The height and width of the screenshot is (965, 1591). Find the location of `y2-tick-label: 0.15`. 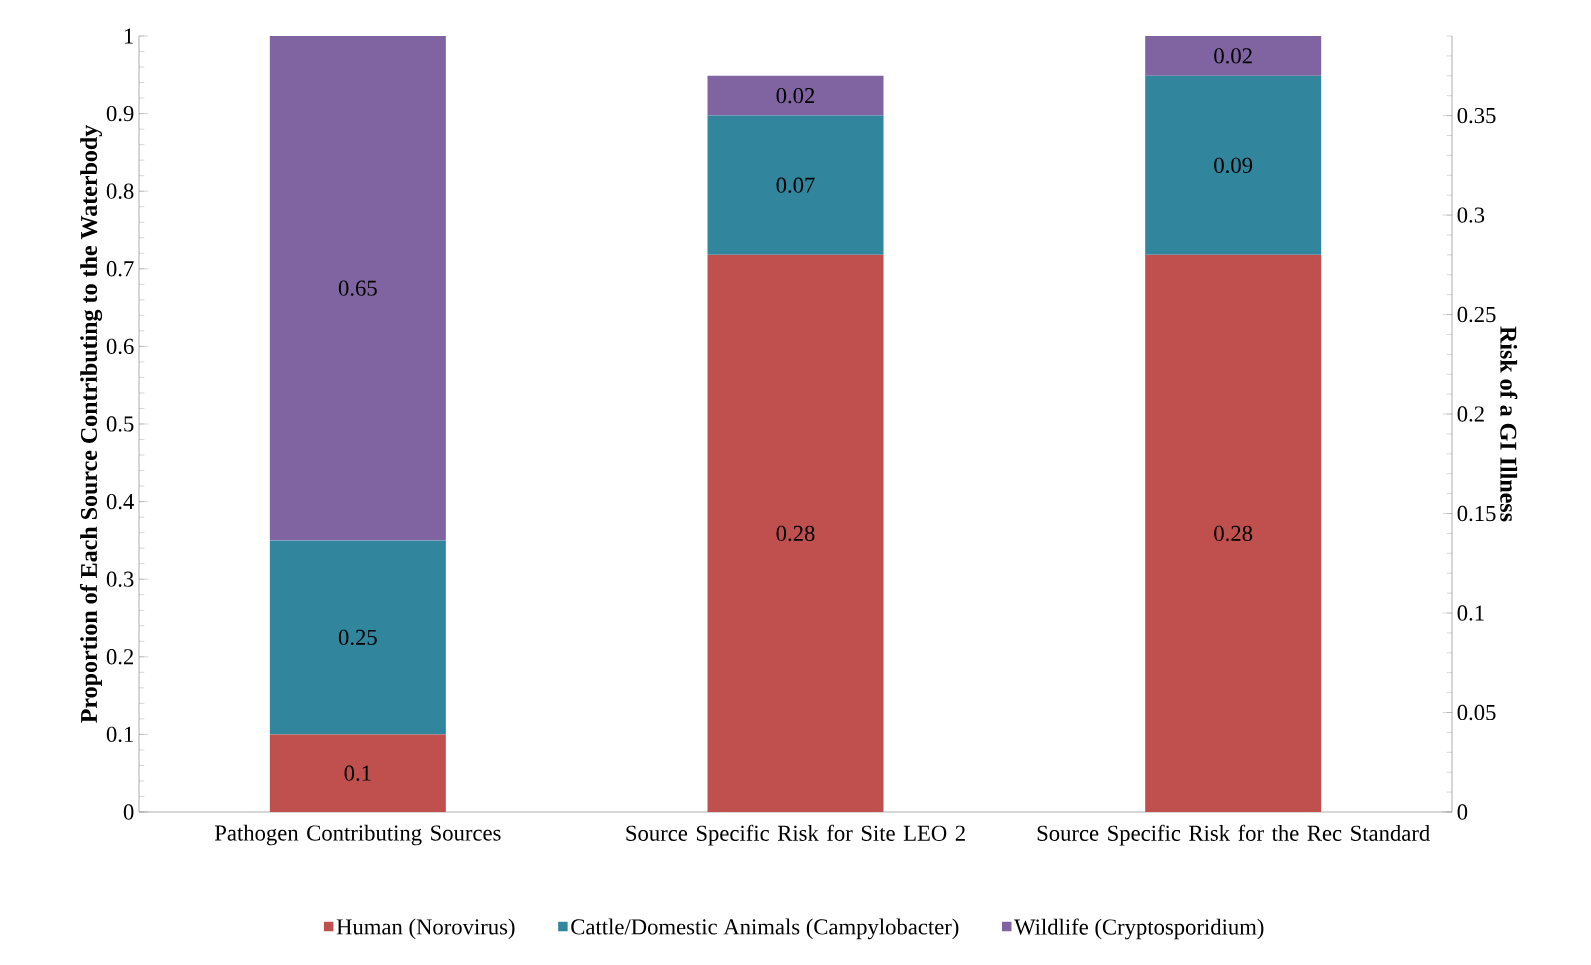

y2-tick-label: 0.15 is located at coordinates (1476, 513).